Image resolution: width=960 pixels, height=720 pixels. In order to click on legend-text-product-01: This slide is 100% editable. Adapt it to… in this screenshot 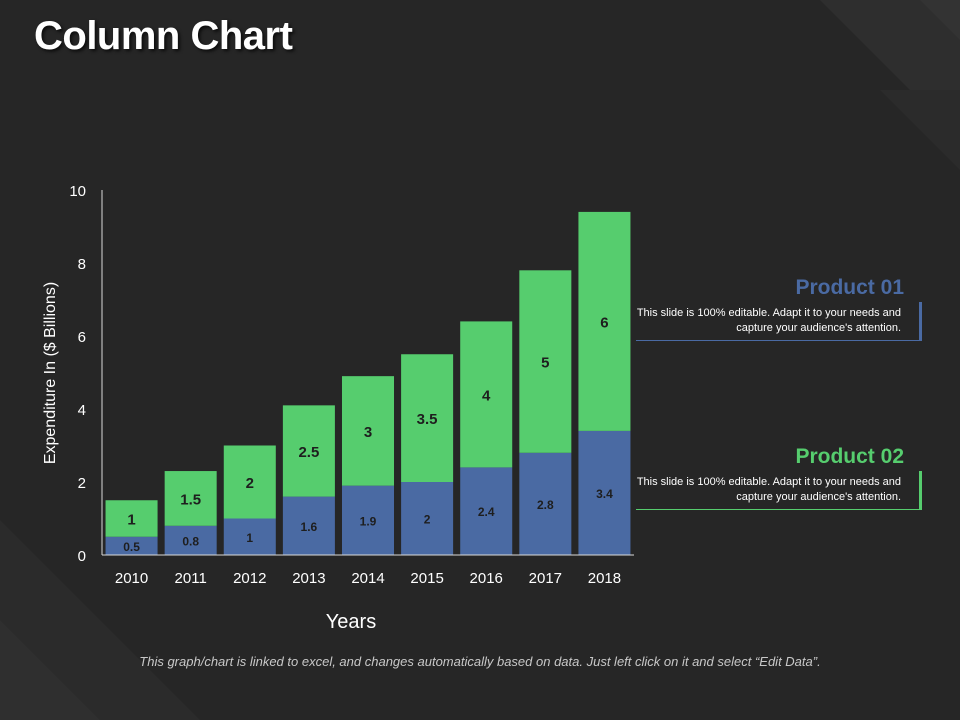, I will do `click(779, 321)`.